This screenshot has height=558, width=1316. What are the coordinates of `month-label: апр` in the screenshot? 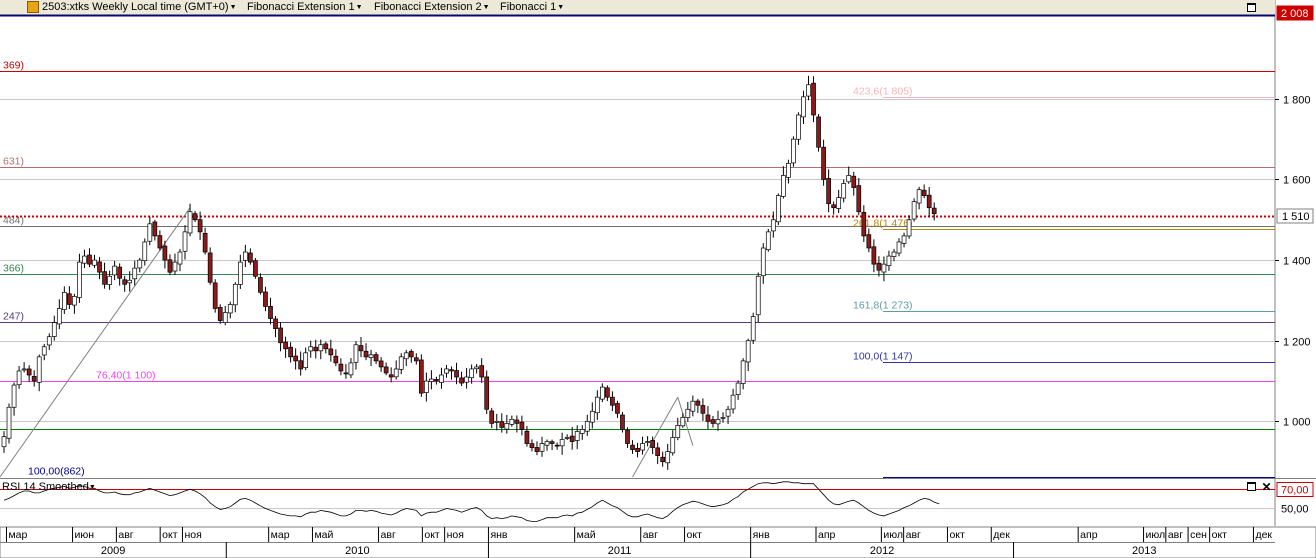 It's located at (1089, 535).